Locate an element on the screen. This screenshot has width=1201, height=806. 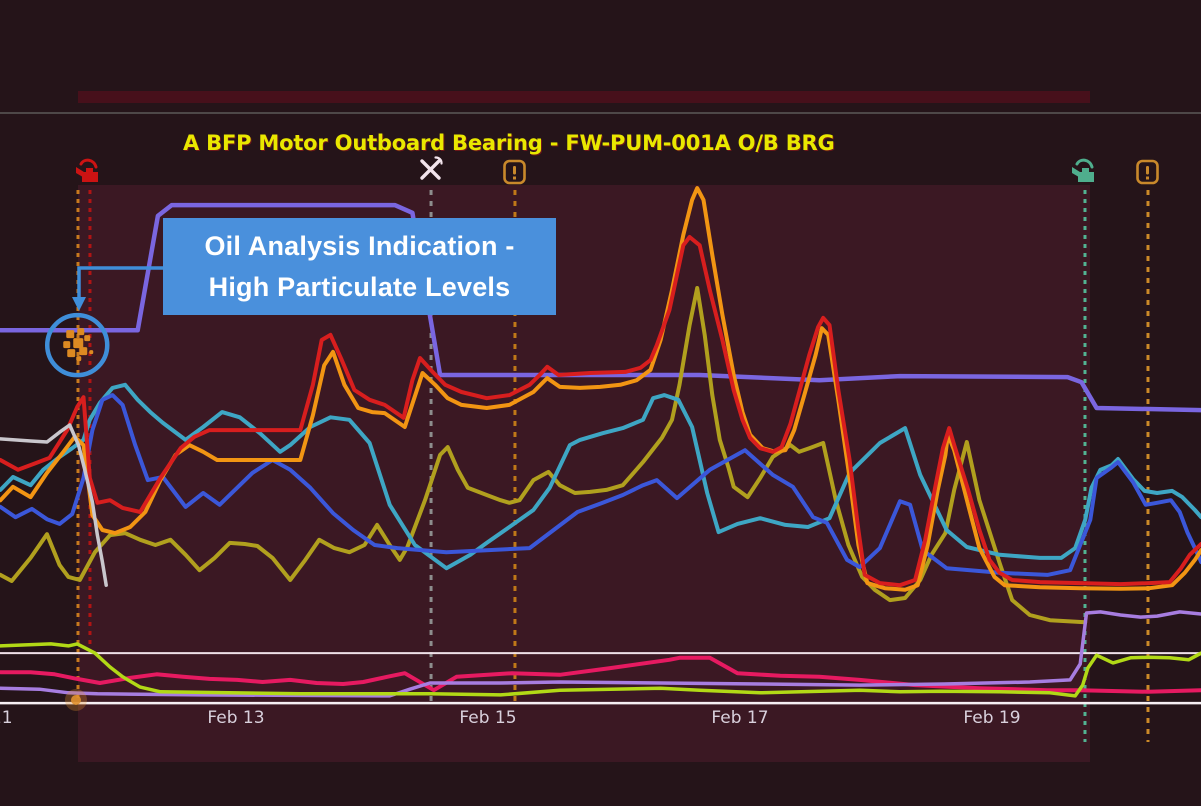
series-pink-trend is located at coordinates (600, 674).